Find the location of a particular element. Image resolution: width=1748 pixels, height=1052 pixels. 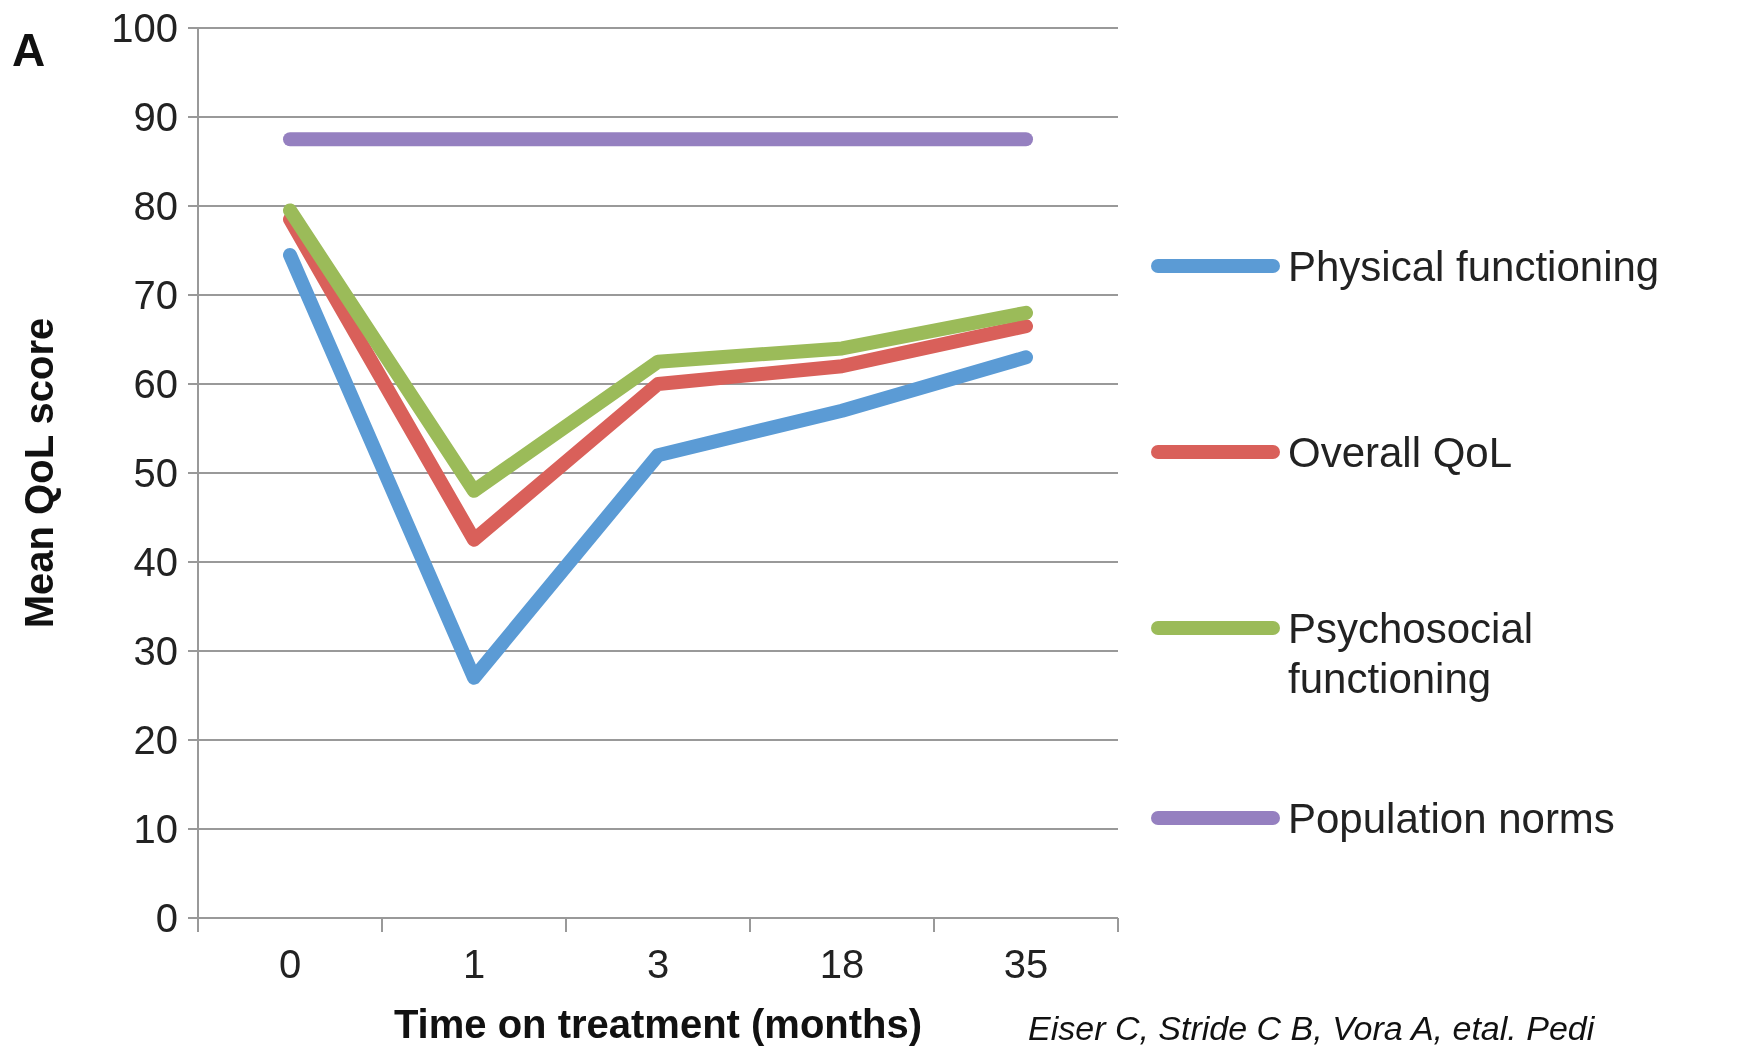

y-tick-label: 20 is located at coordinates (155, 740).